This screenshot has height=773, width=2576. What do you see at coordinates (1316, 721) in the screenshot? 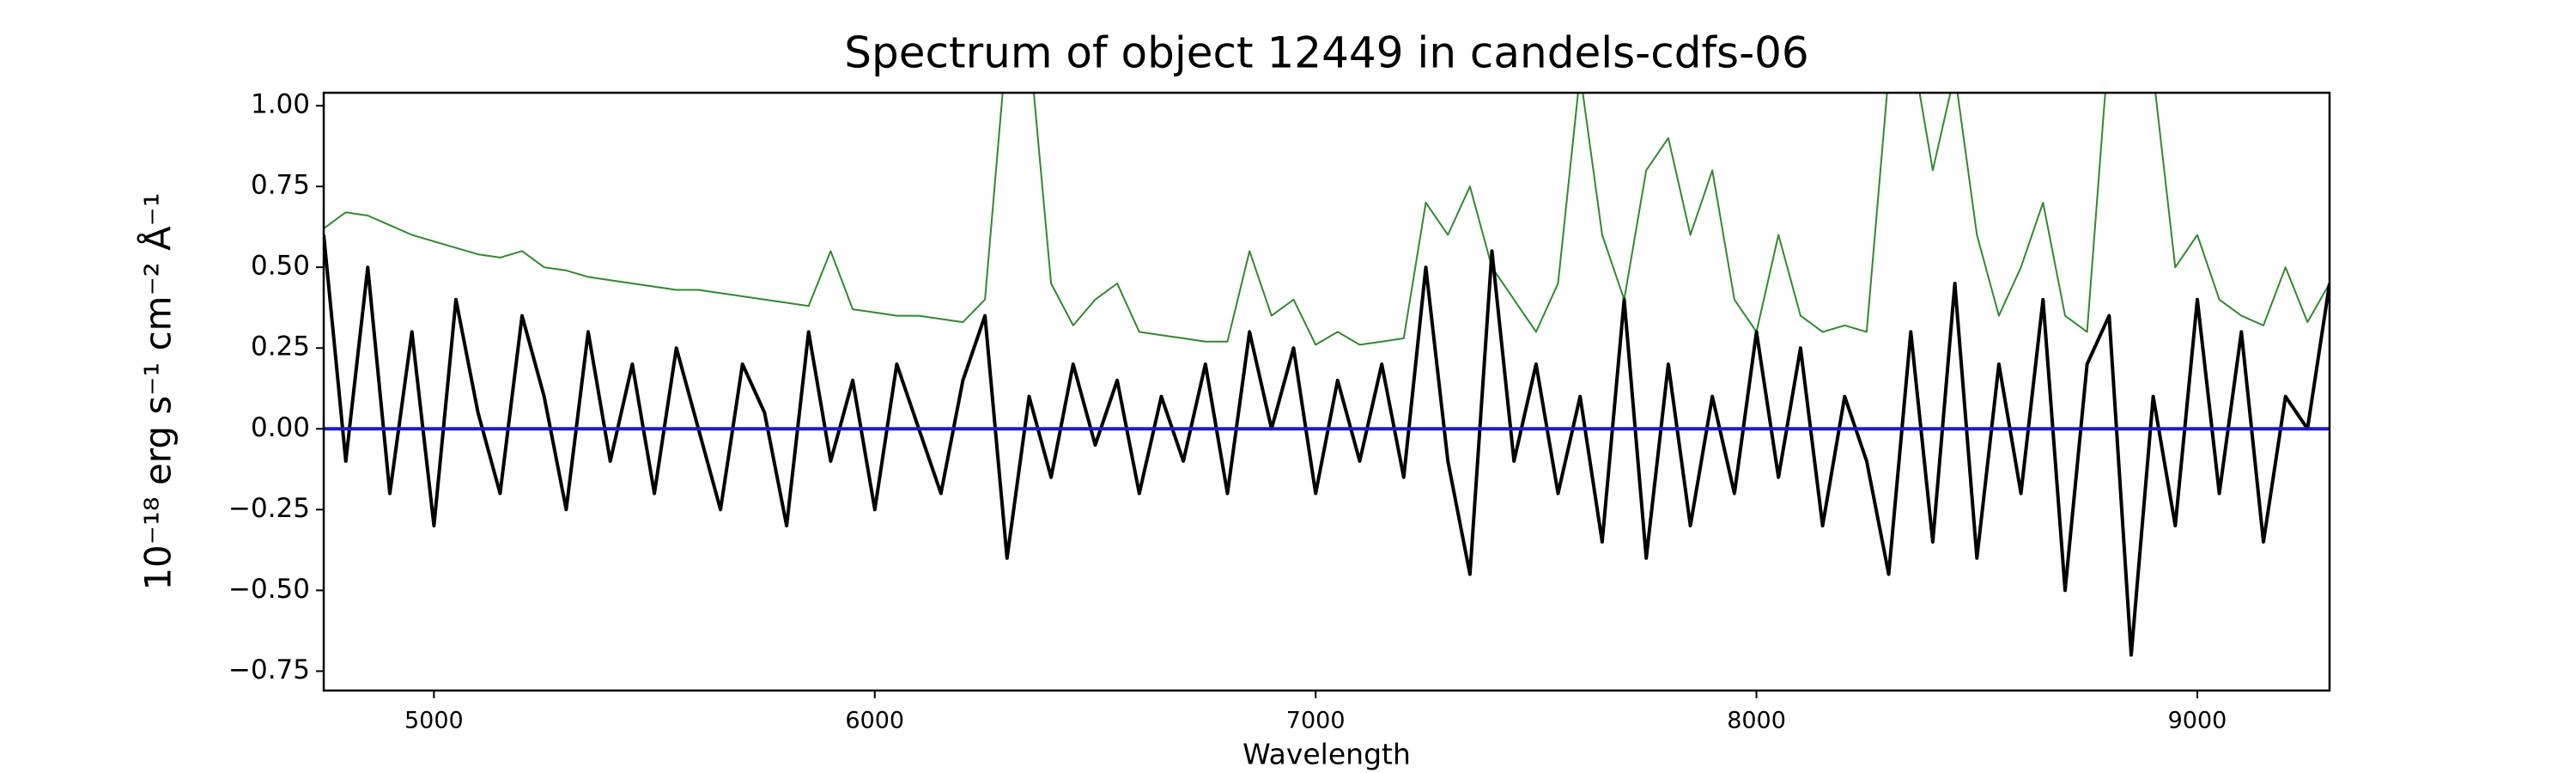
I see `x-tick-label: 7000` at bounding box center [1316, 721].